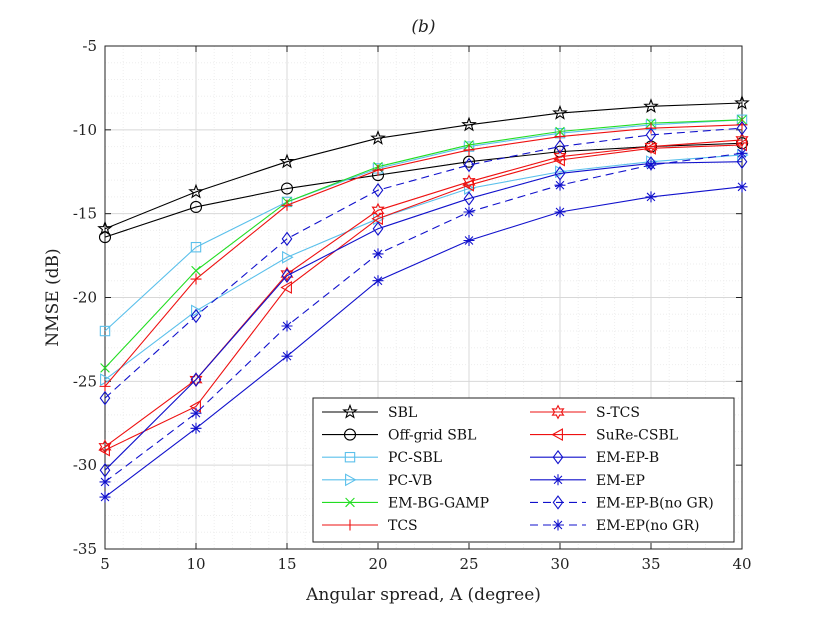 Image resolution: width=822 pixels, height=617 pixels. I want to click on data-point-pc-sbl, so click(196, 247).